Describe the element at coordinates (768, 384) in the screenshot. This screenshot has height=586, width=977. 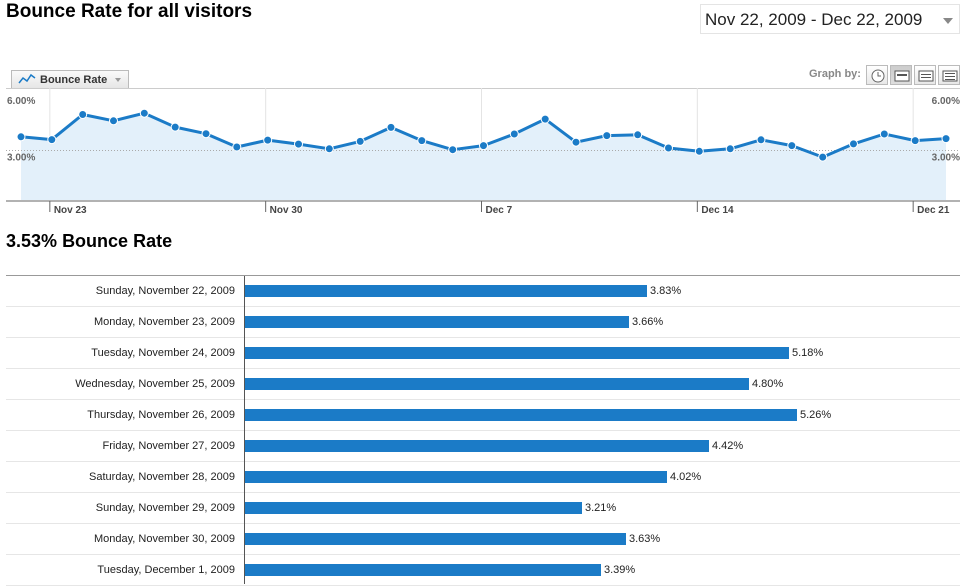
I see `bar-value-label: 4.80%` at that location.